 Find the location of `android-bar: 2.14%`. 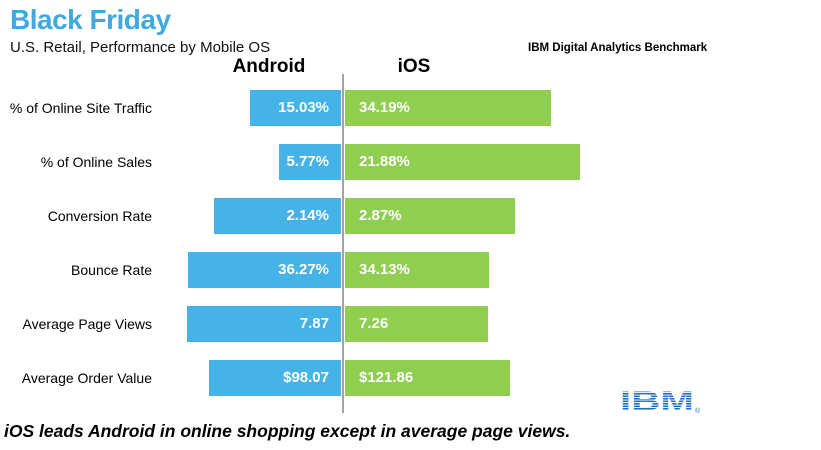

android-bar: 2.14% is located at coordinates (277, 216).